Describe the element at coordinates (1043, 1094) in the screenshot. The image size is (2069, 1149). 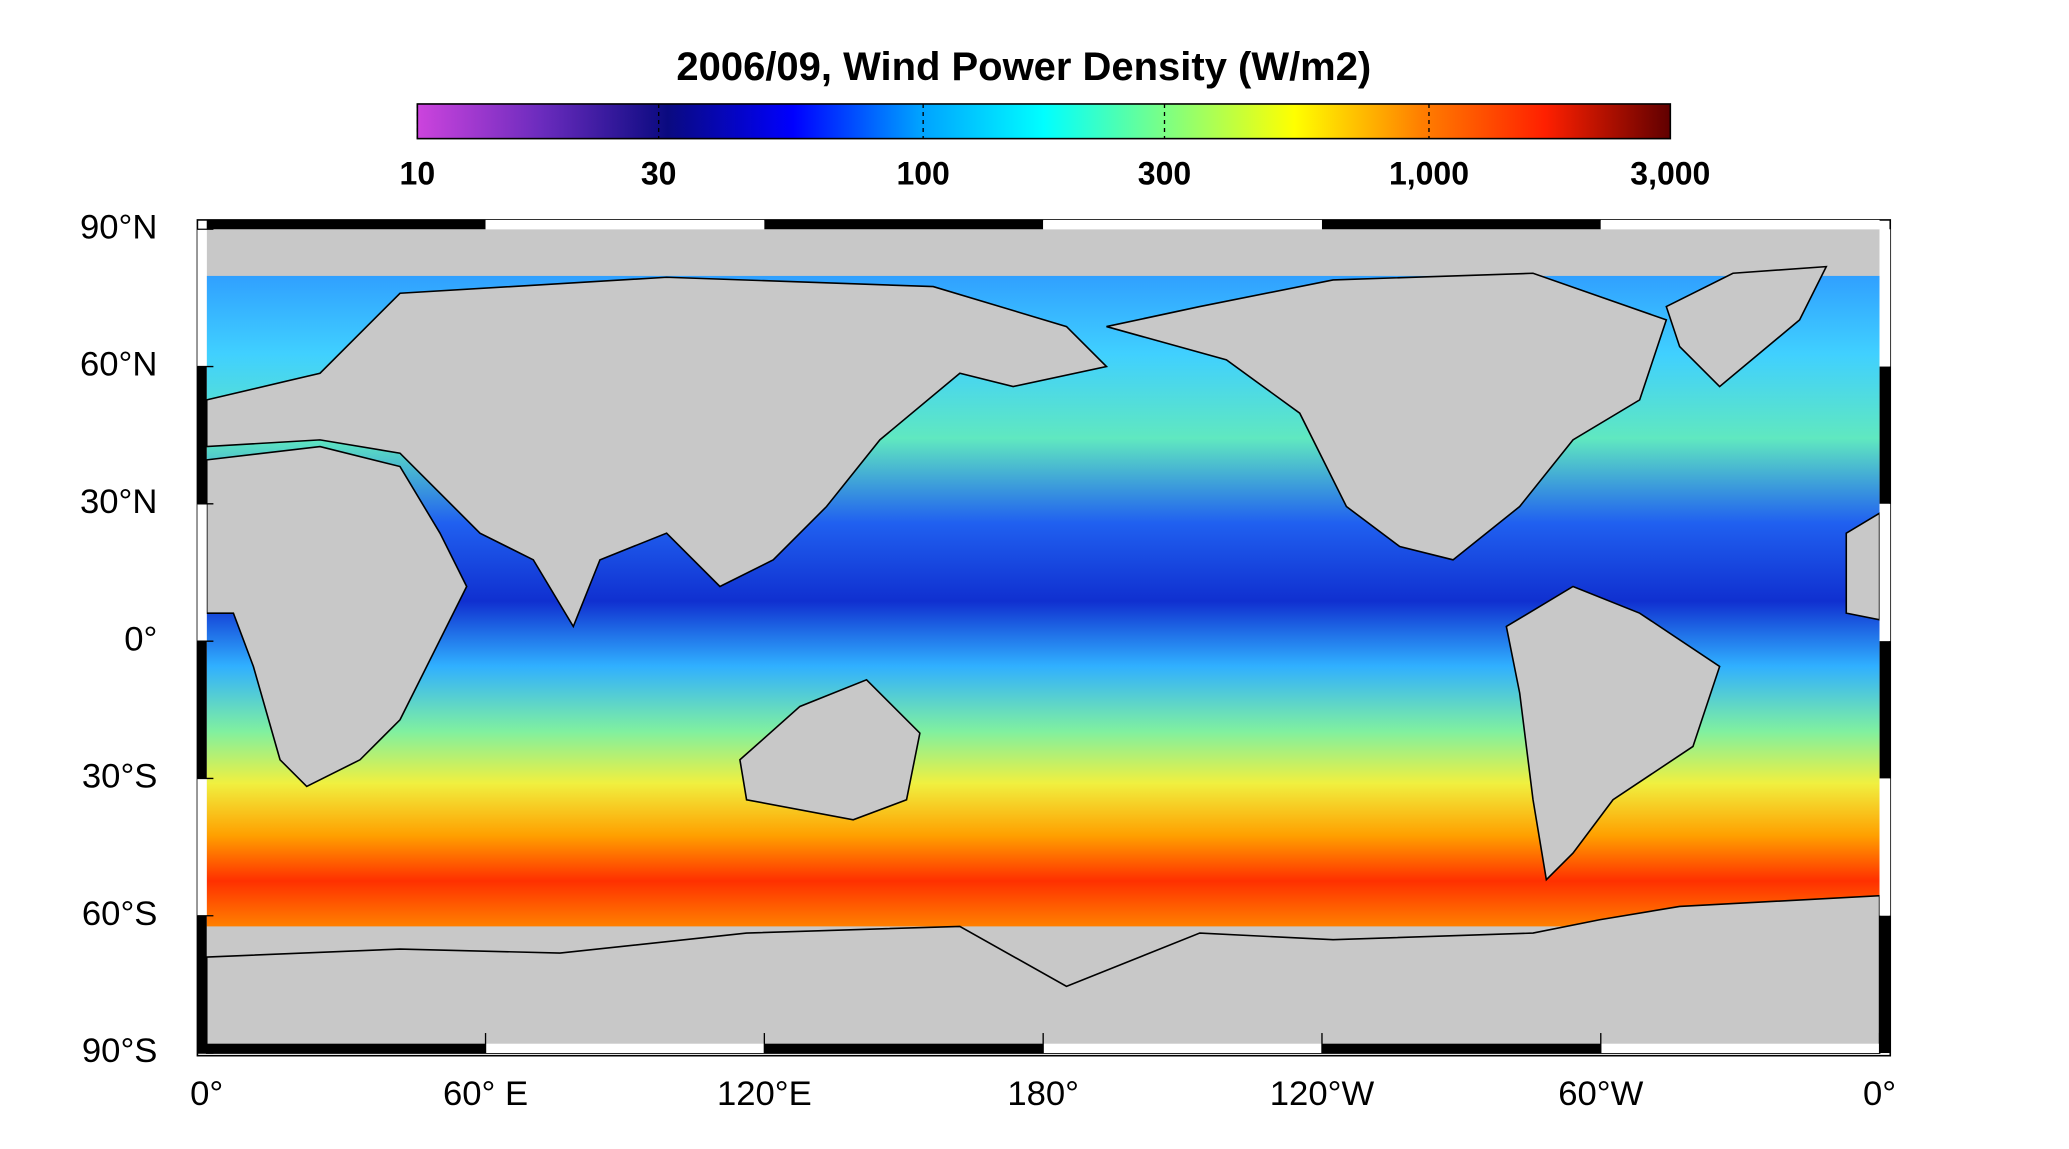
I see `x-tick-label: 180°` at that location.